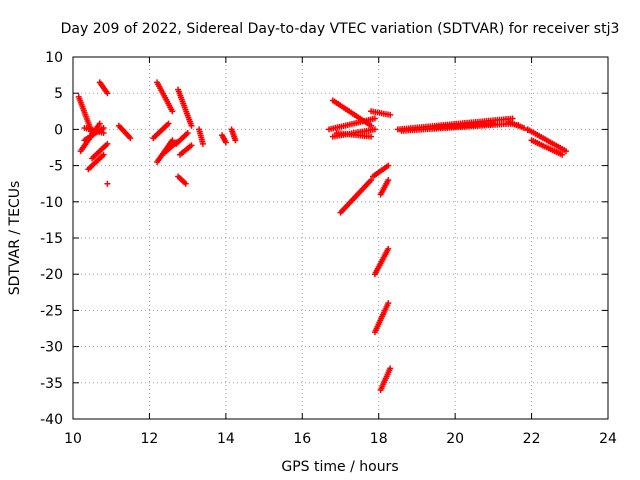 This screenshot has width=640, height=480. I want to click on y-tick-label: 0, so click(58, 130).